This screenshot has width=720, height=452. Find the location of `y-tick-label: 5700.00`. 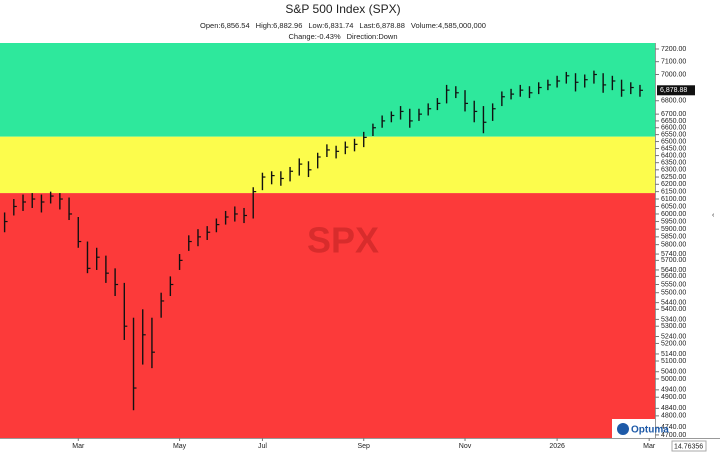

y-tick-label: 5700.00 is located at coordinates (673, 260).